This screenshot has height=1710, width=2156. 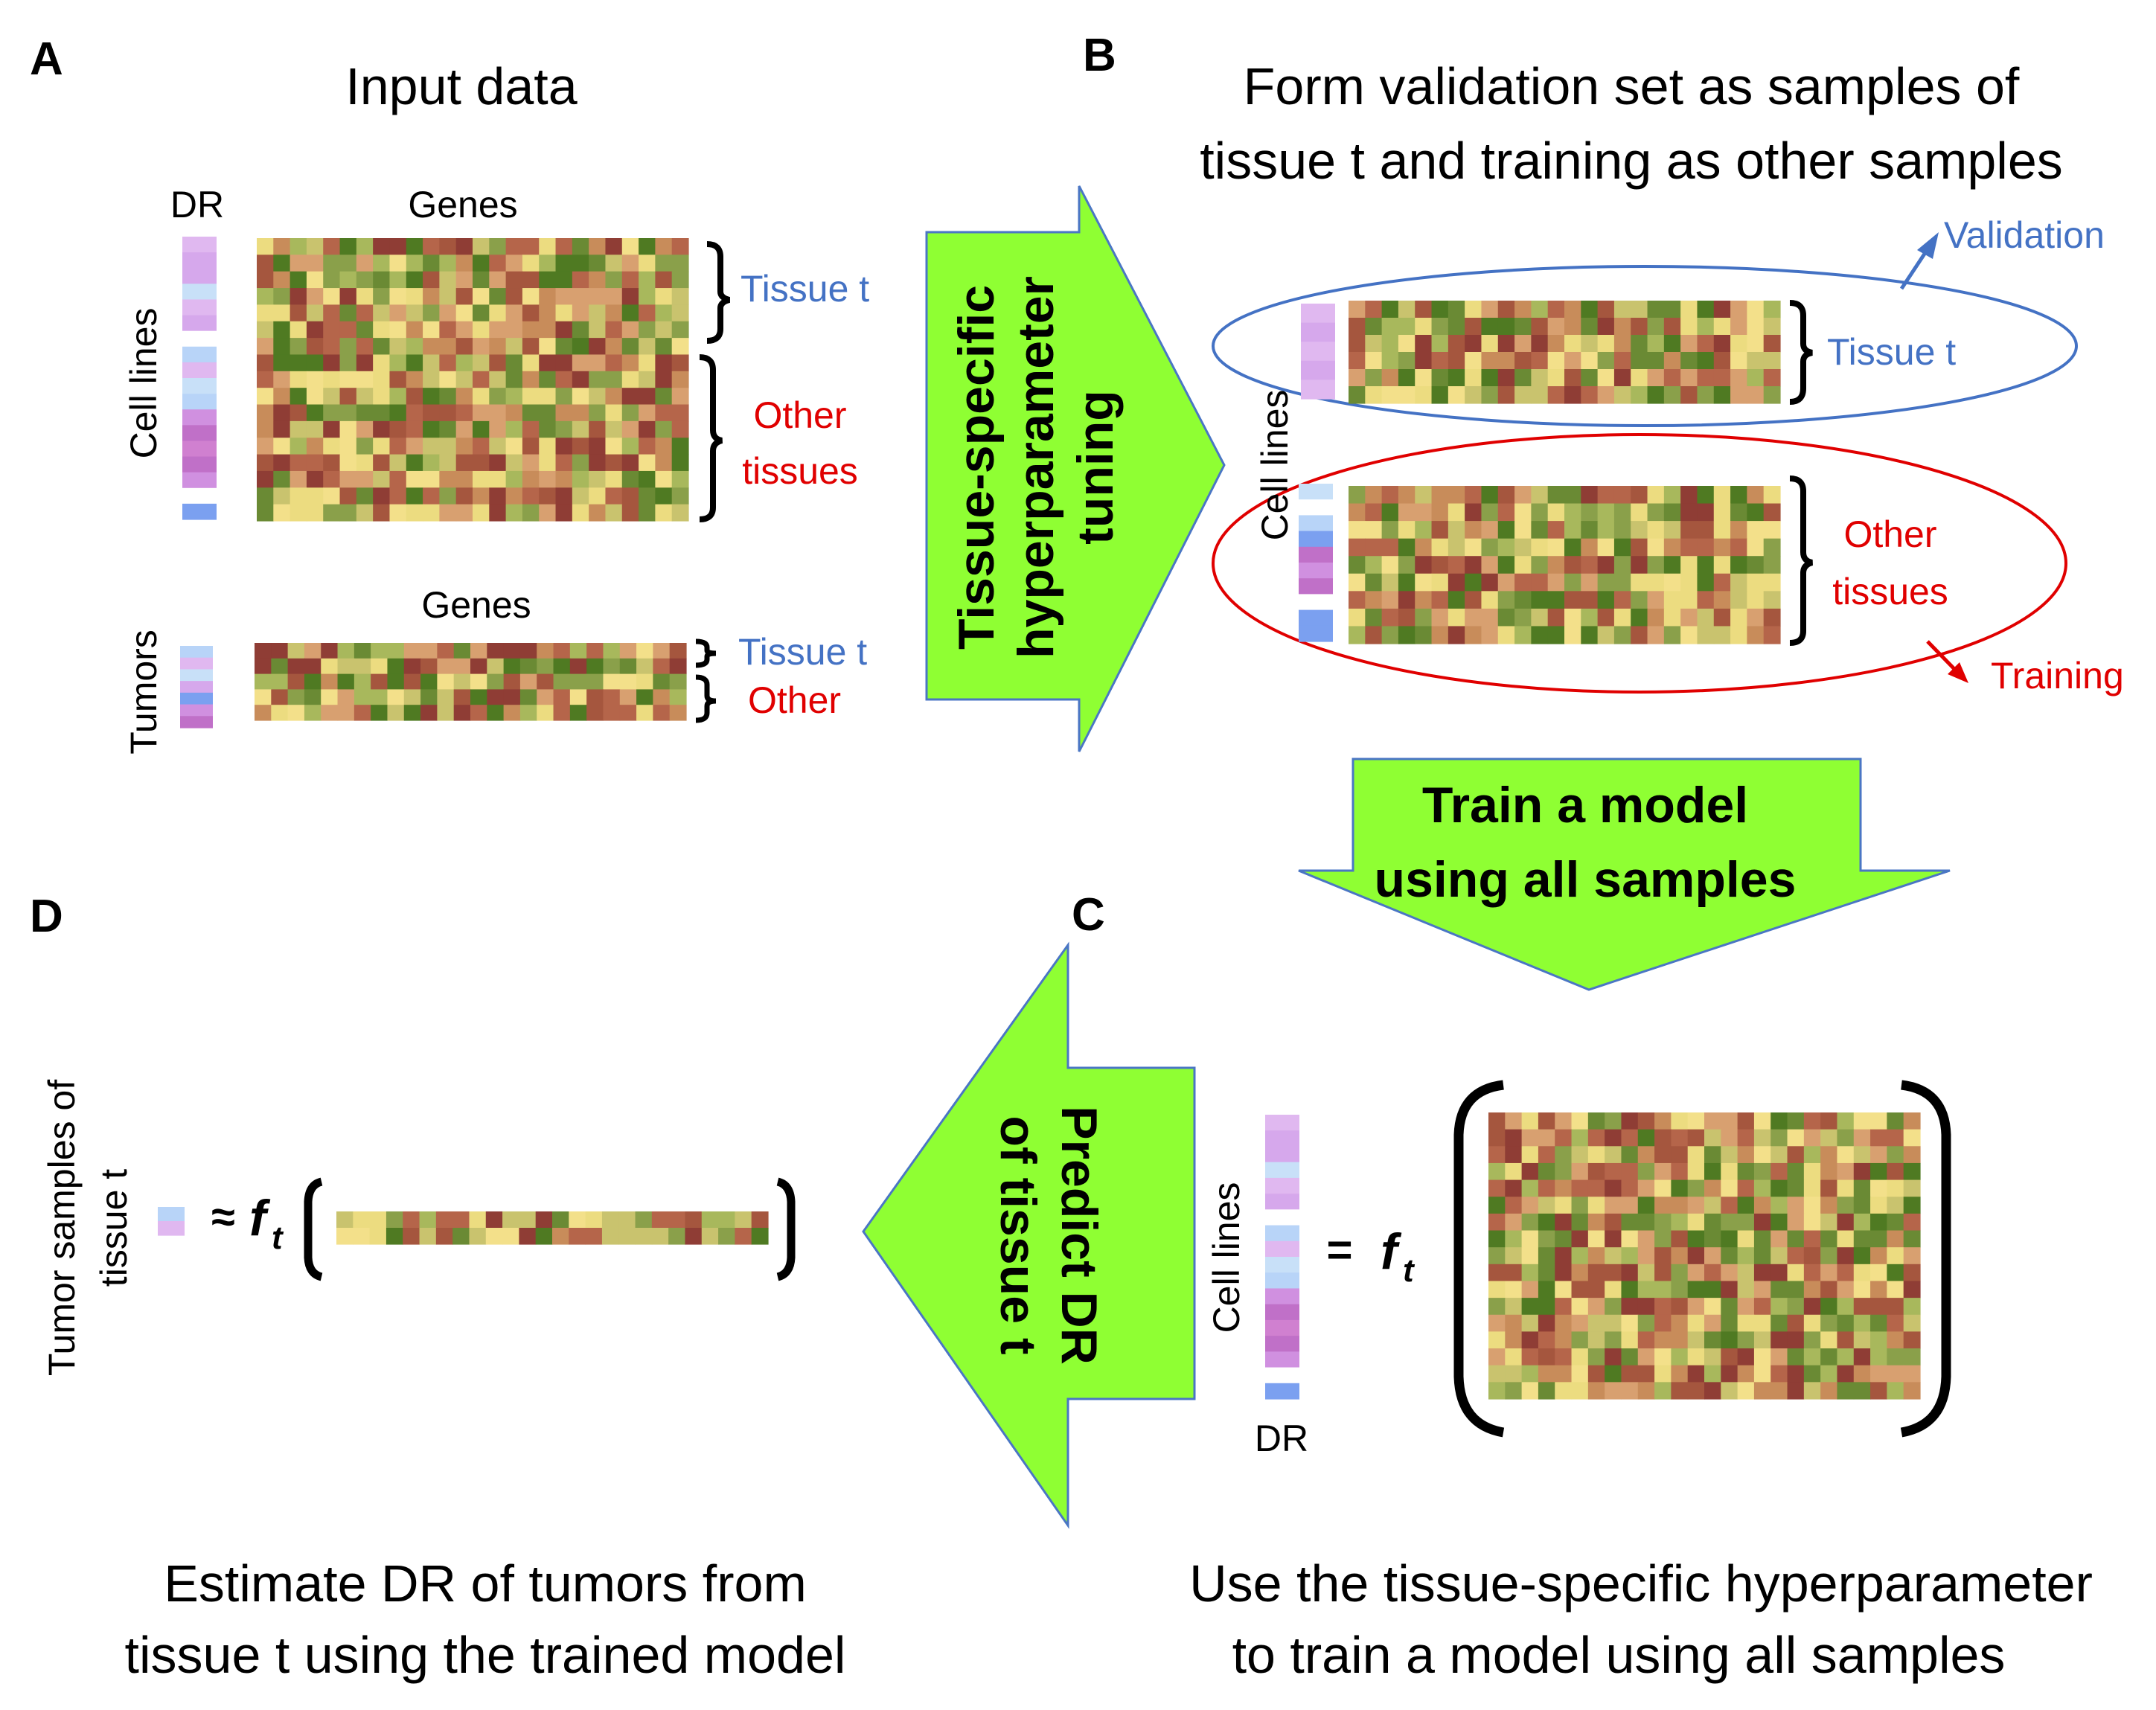 What do you see at coordinates (786, 1229) in the screenshot?
I see `panel-d-right-paren` at bounding box center [786, 1229].